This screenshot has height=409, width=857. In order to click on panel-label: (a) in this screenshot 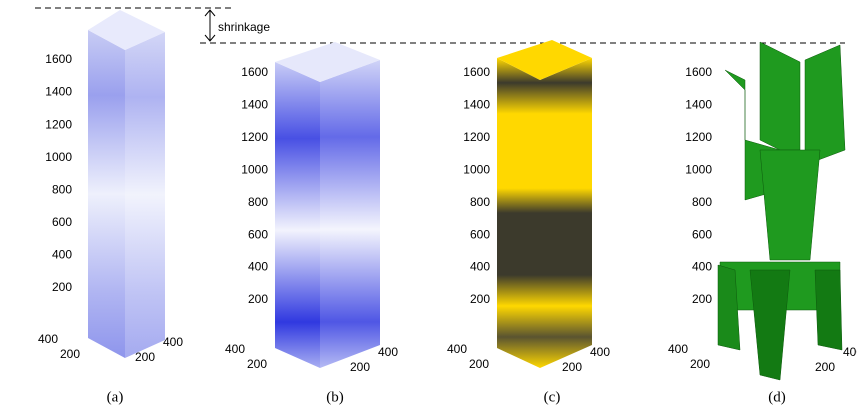, I will do `click(115, 397)`.